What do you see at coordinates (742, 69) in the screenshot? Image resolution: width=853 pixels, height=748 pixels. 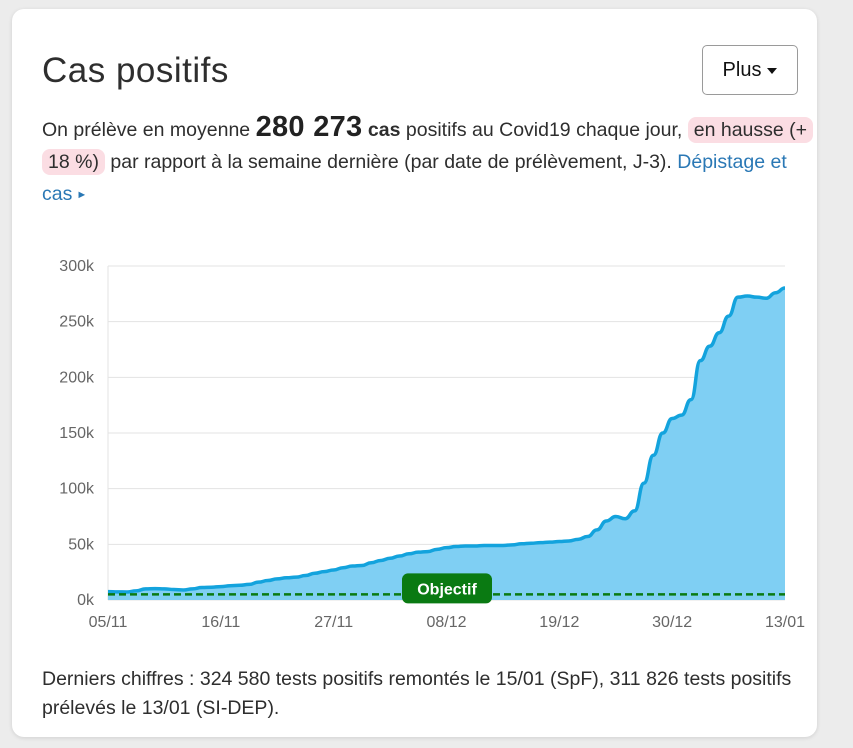 I see `plus-button-label: Plus` at bounding box center [742, 69].